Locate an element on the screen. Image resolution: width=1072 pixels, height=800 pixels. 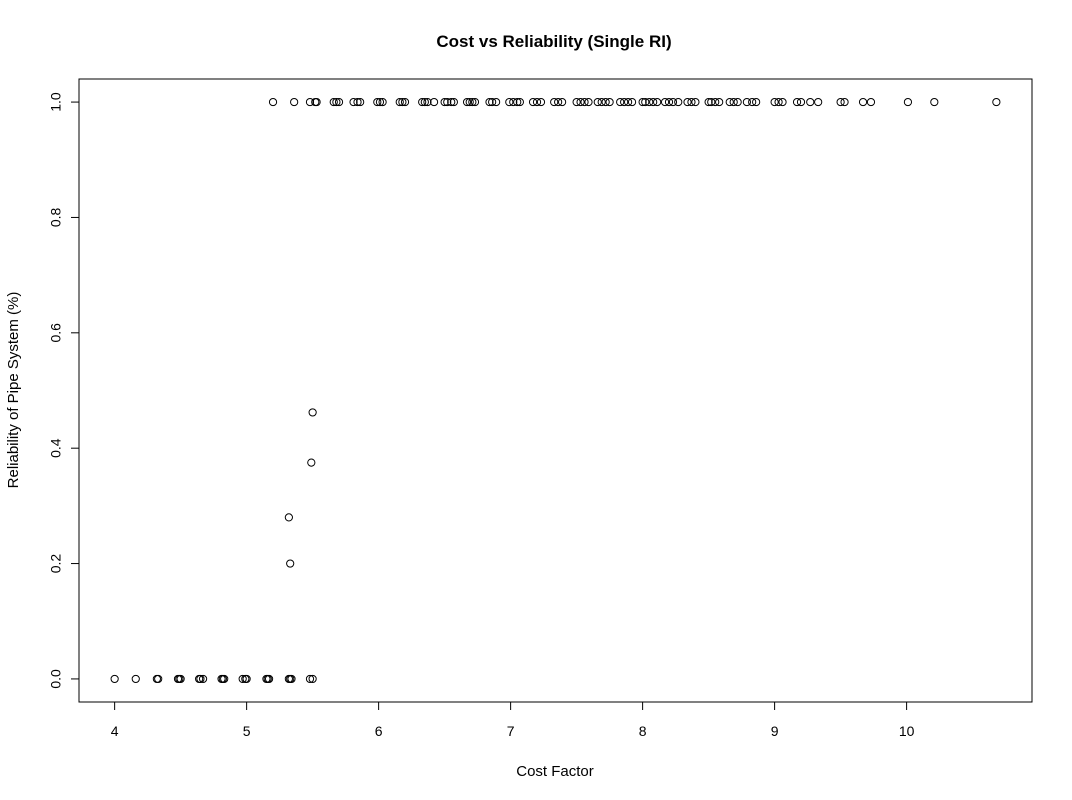
x-tick-label: 6 is located at coordinates (379, 731).